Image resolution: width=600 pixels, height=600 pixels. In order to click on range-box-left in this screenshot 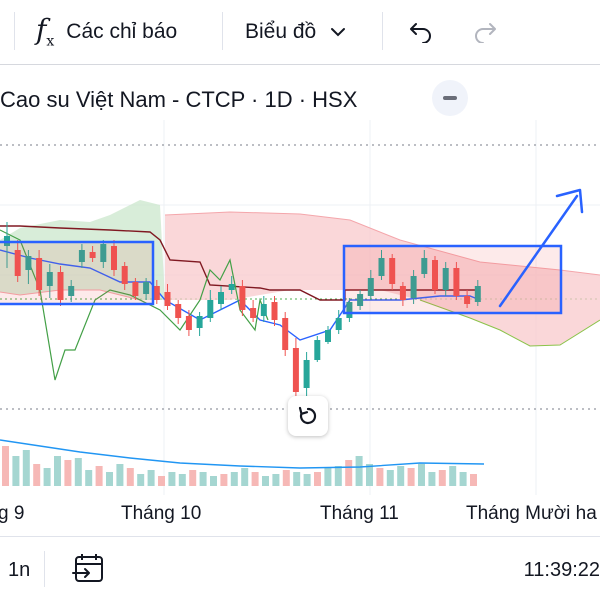, I will do `click(77, 273)`.